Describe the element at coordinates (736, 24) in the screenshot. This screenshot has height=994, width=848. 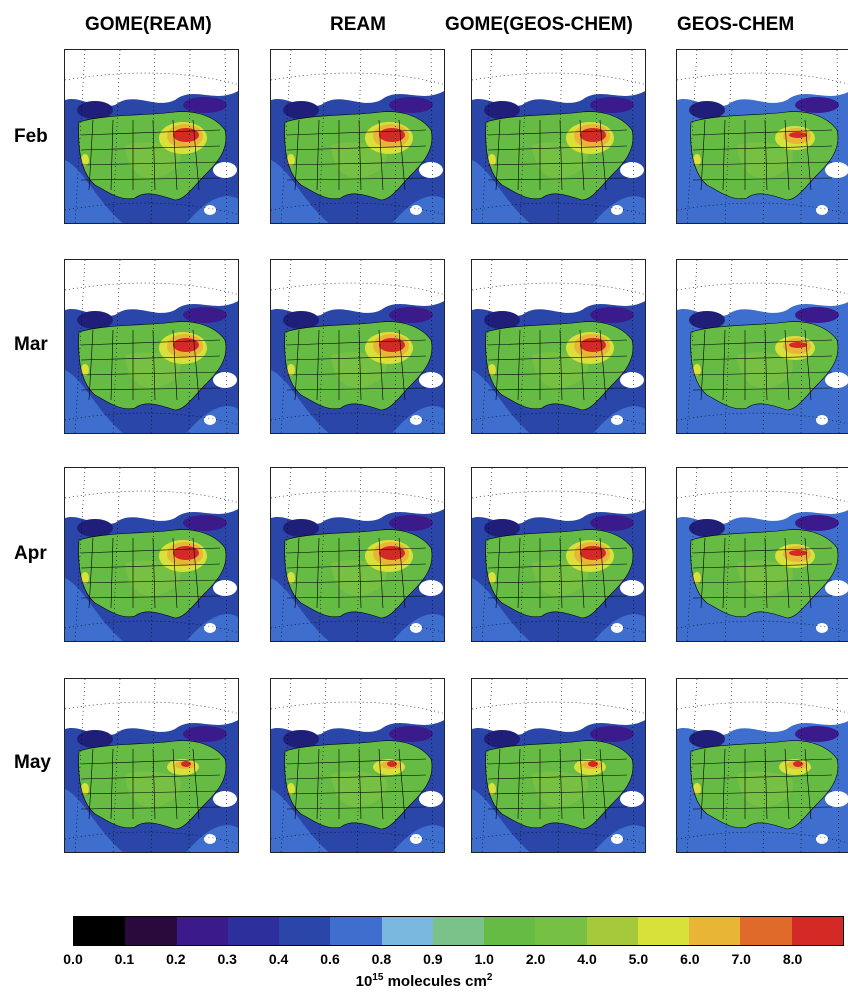
I see `column-title-geos-chem: GEOS-CHEM` at that location.